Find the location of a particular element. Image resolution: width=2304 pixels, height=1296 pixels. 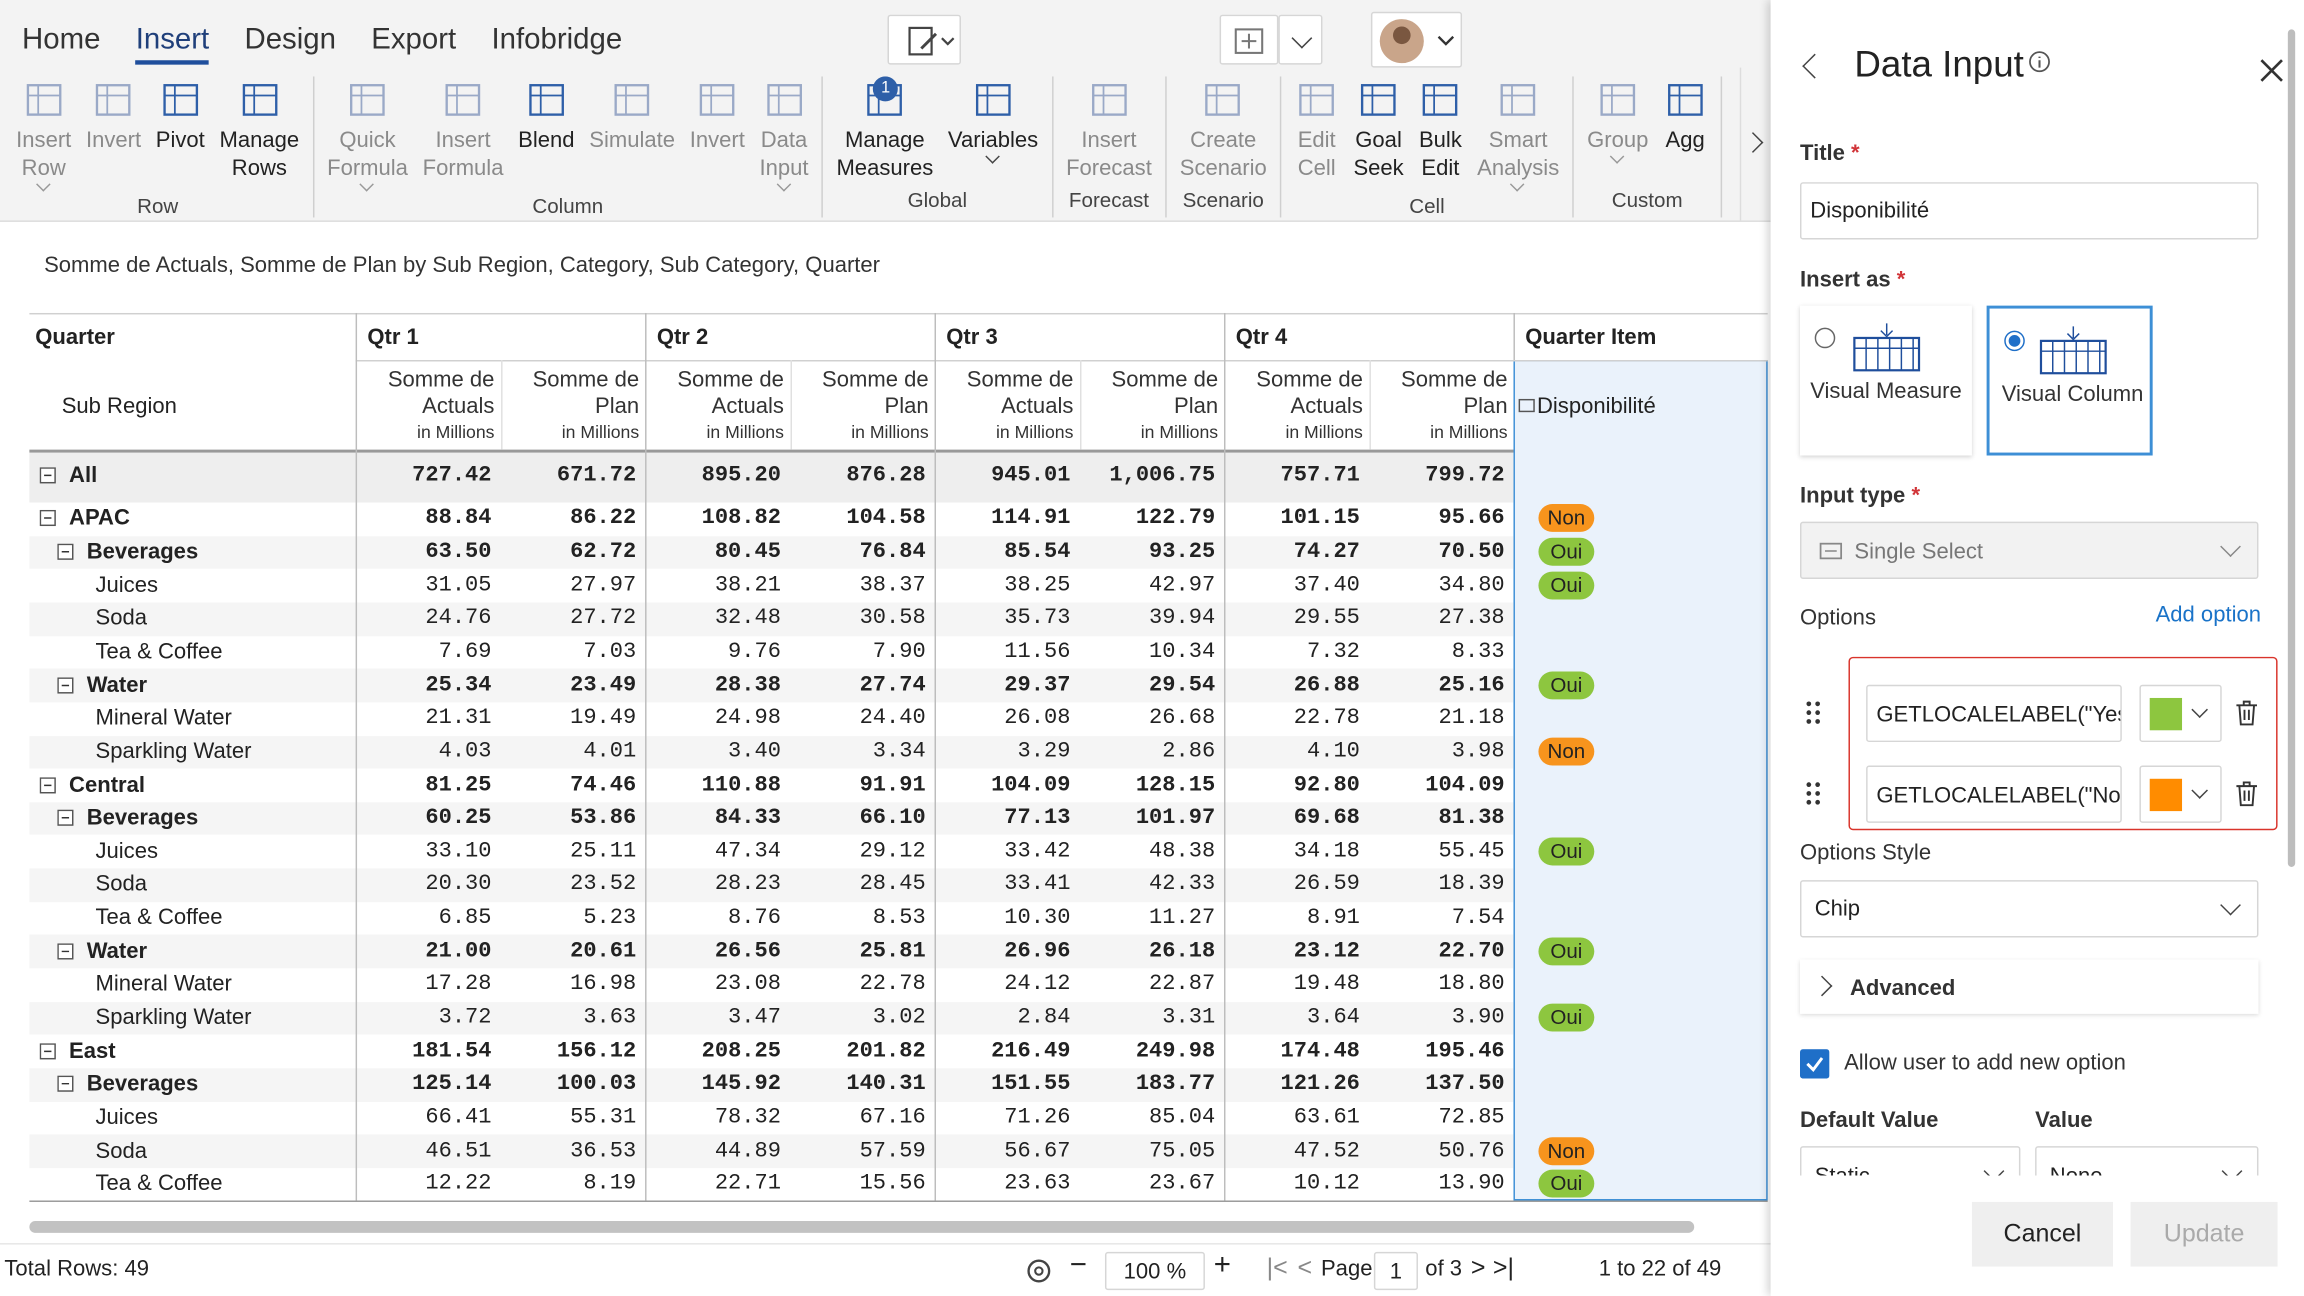

value-cell: 108.82 is located at coordinates (715, 518).